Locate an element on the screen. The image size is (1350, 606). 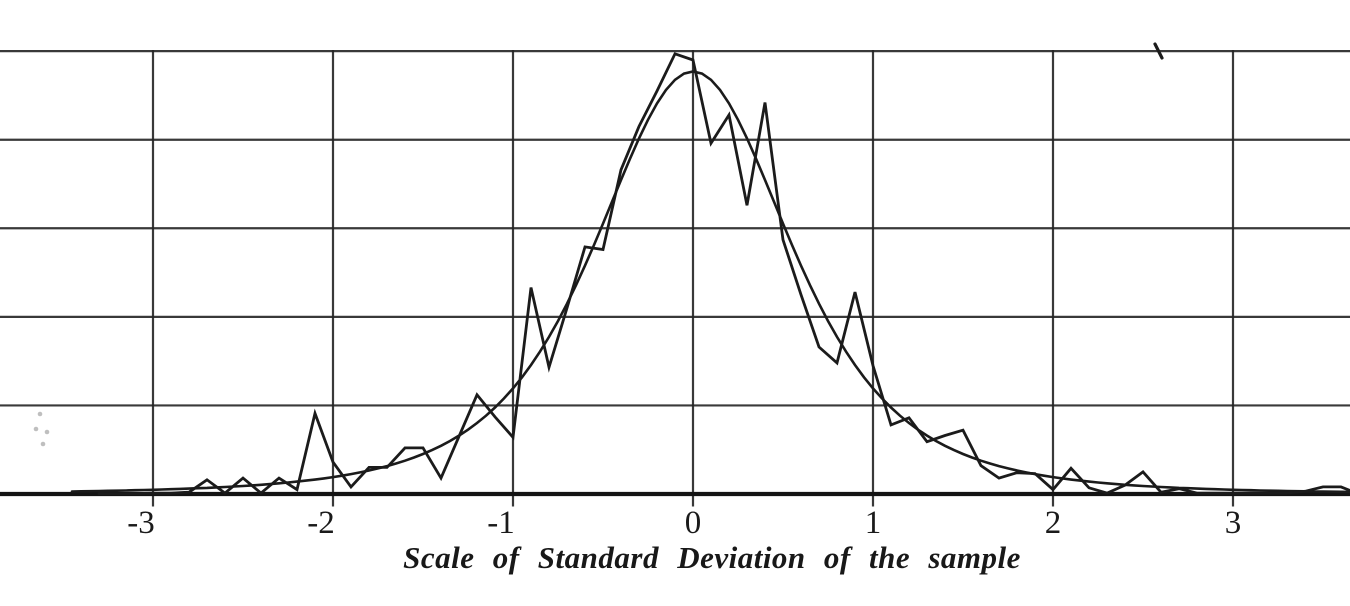
x-tick-label: -2 is located at coordinates (321, 523).